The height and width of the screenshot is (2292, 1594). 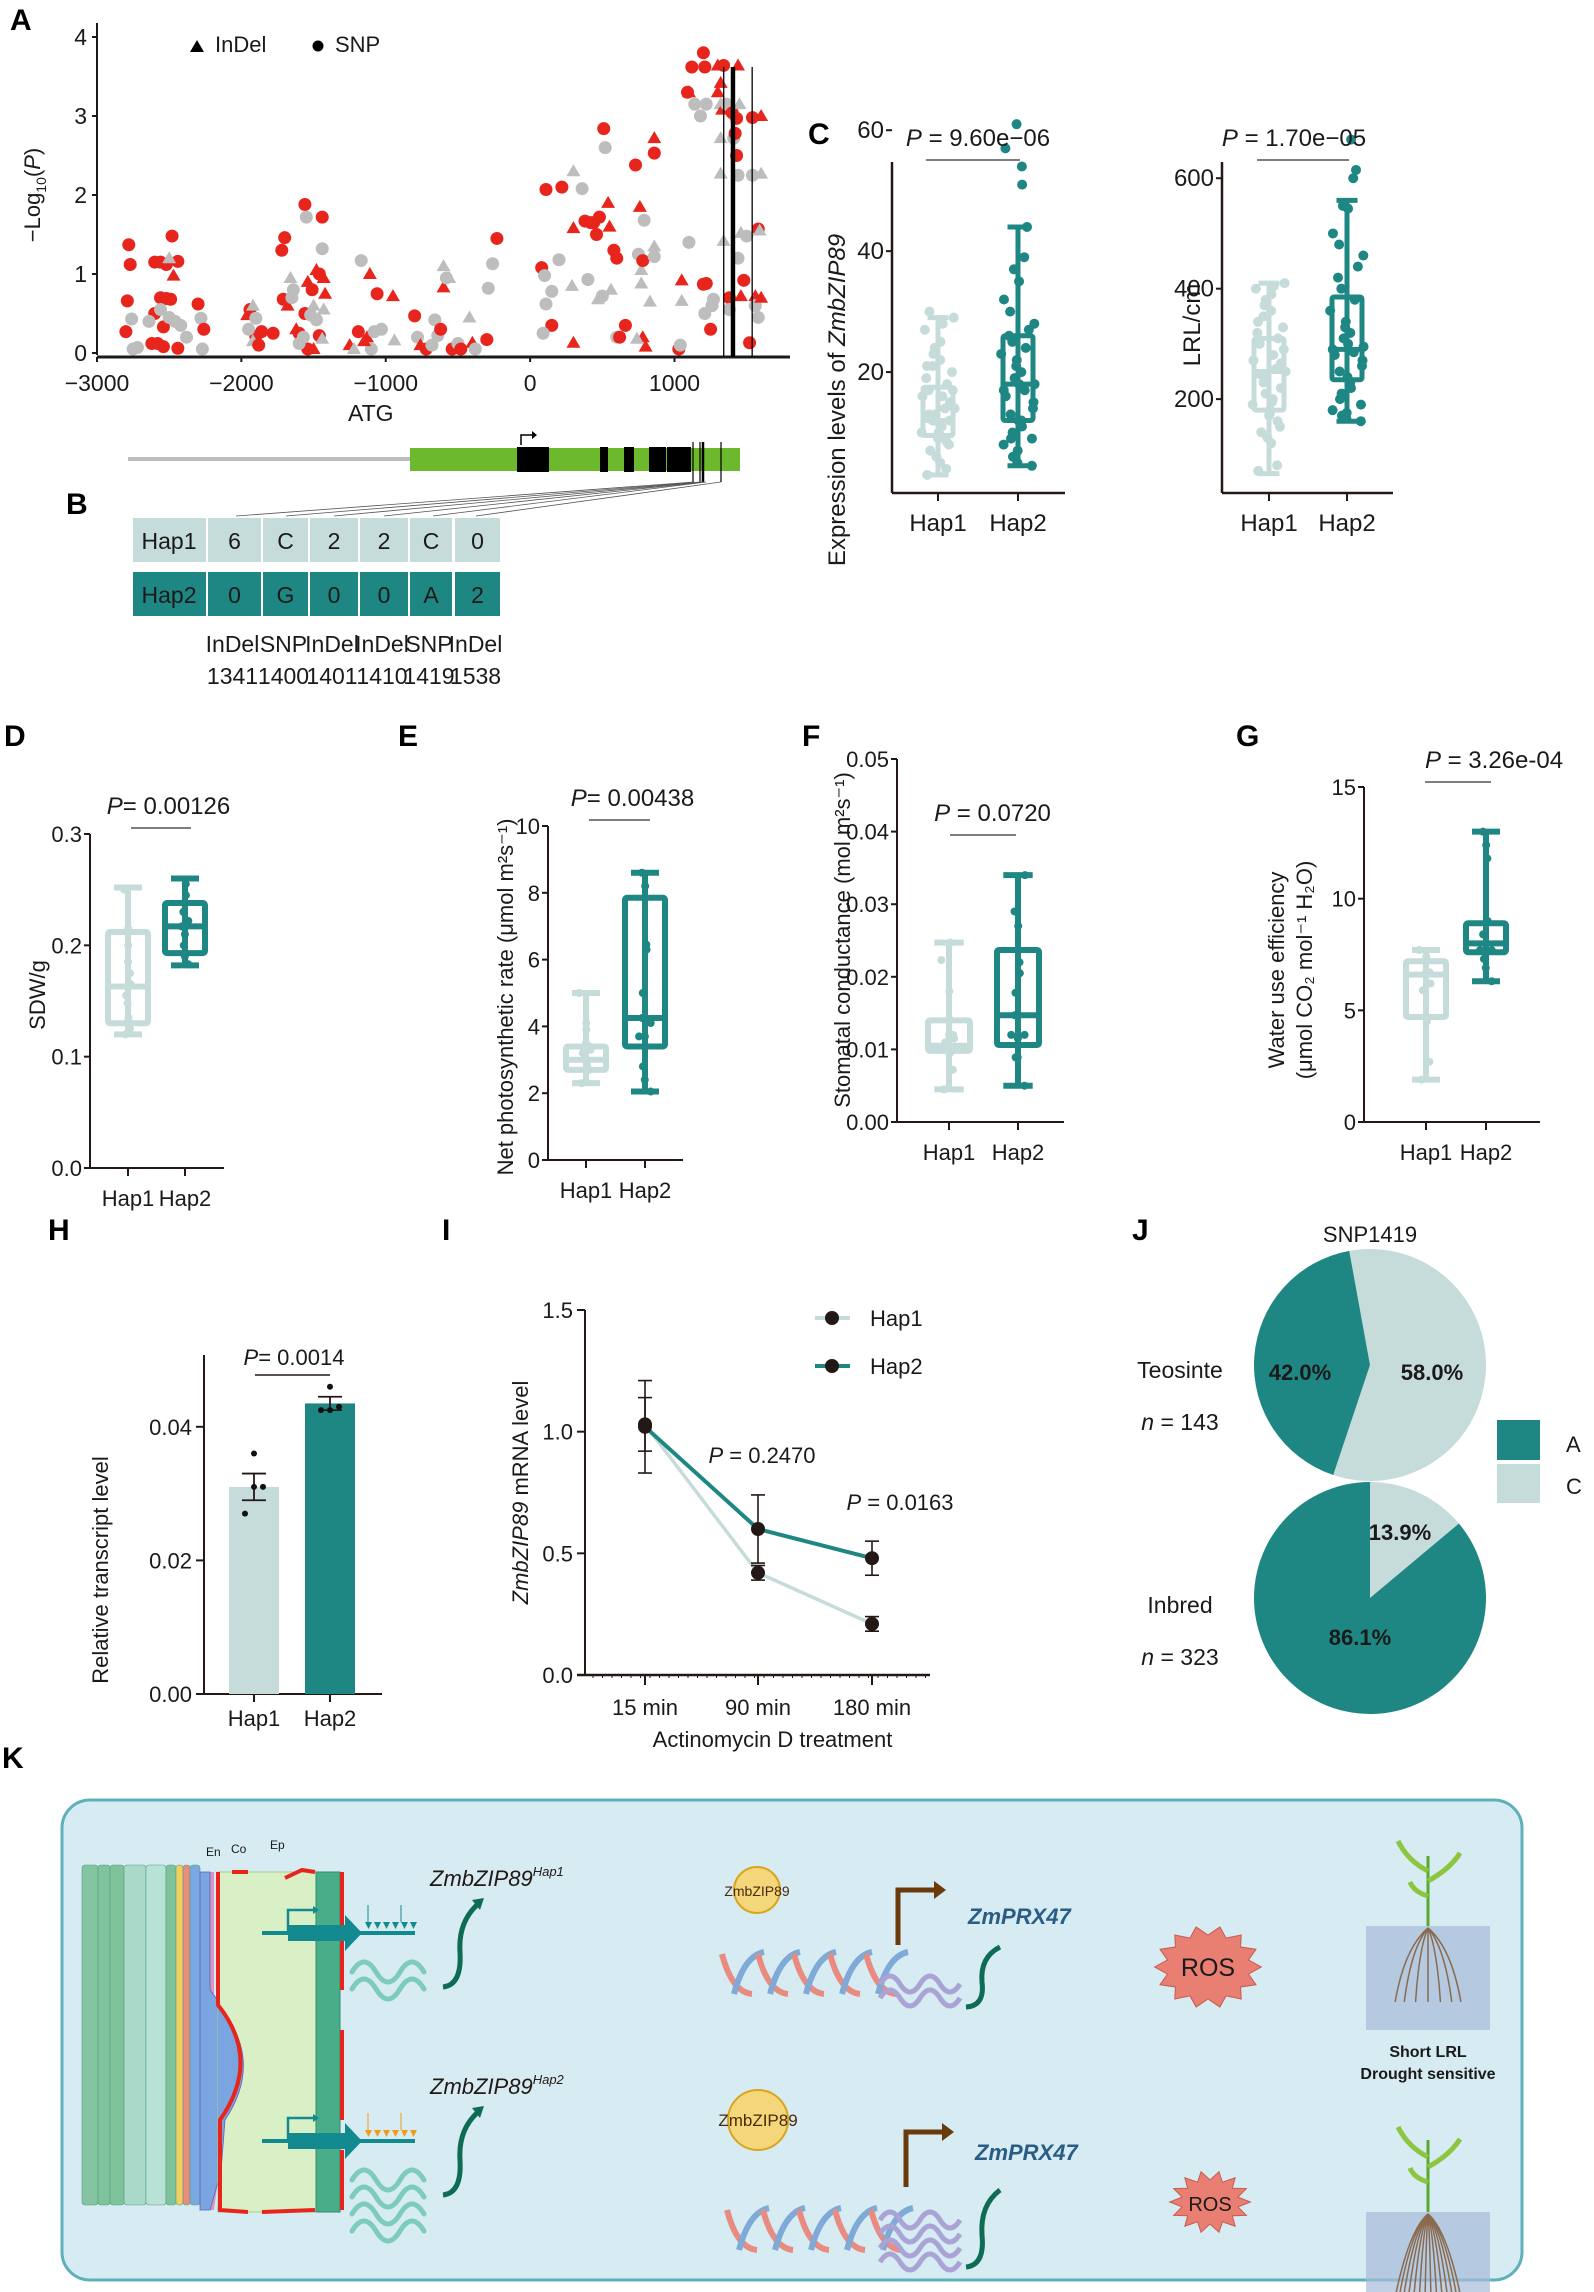 What do you see at coordinates (757, 1891) in the screenshot?
I see `protein-label: ZmbZIP89` at bounding box center [757, 1891].